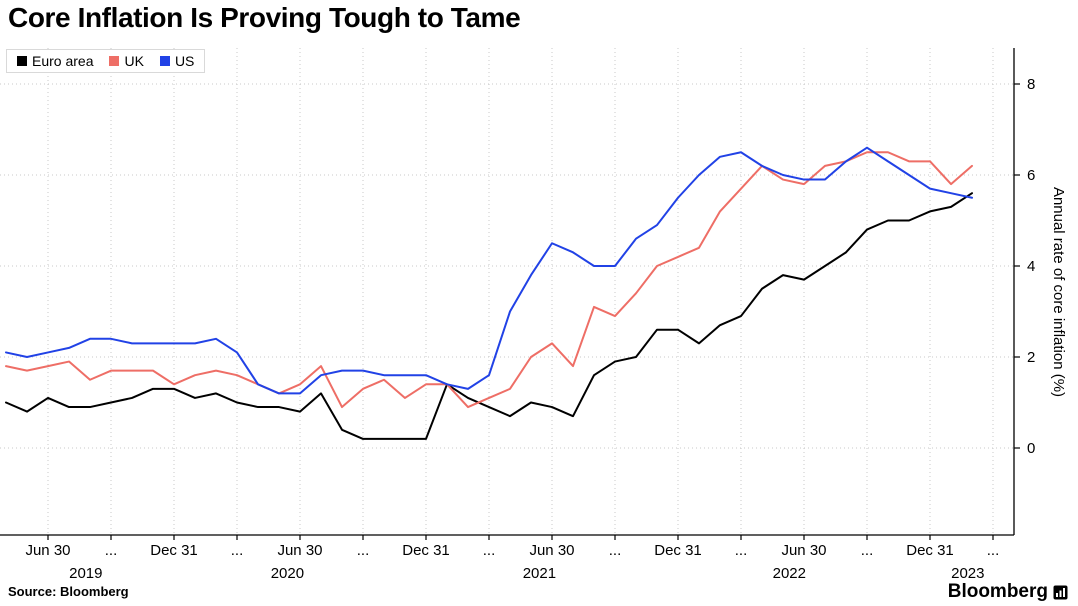 Image resolution: width=1078 pixels, height=606 pixels. What do you see at coordinates (1058, 292) in the screenshot?
I see `svg-text:Annual rate of core inflation: Annual rate of core inflation (%)` at bounding box center [1058, 292].